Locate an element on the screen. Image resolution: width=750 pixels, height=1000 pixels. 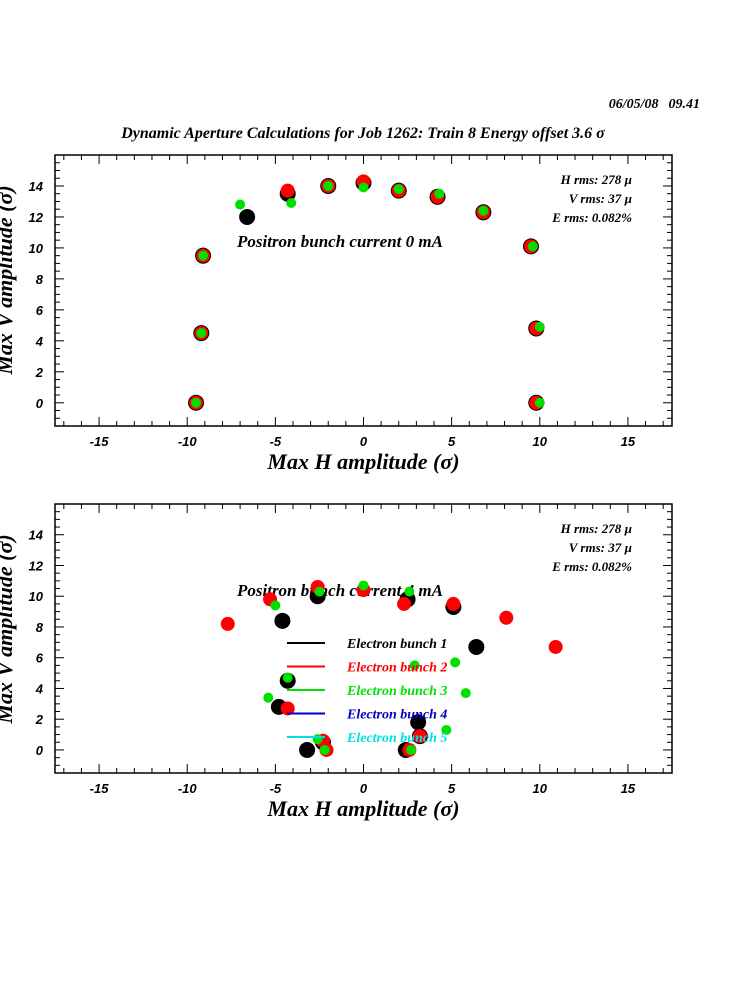
legend-label: Electron bunch 3 is located at coordinates (396, 691).